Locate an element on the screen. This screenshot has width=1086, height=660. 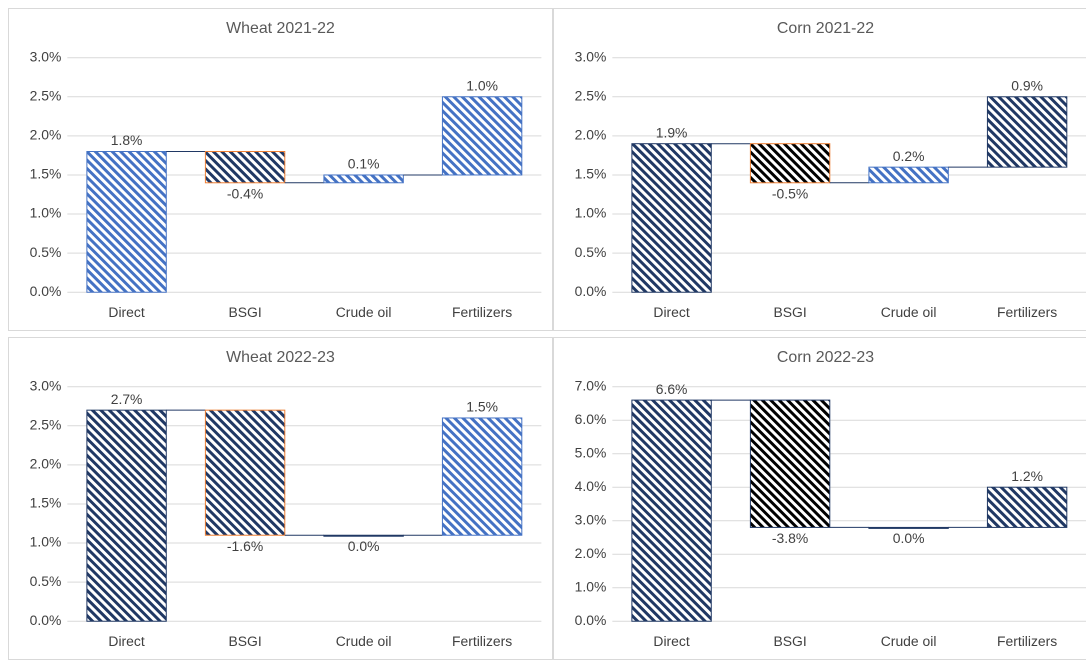
value-label: 0.9% is located at coordinates (1027, 86).